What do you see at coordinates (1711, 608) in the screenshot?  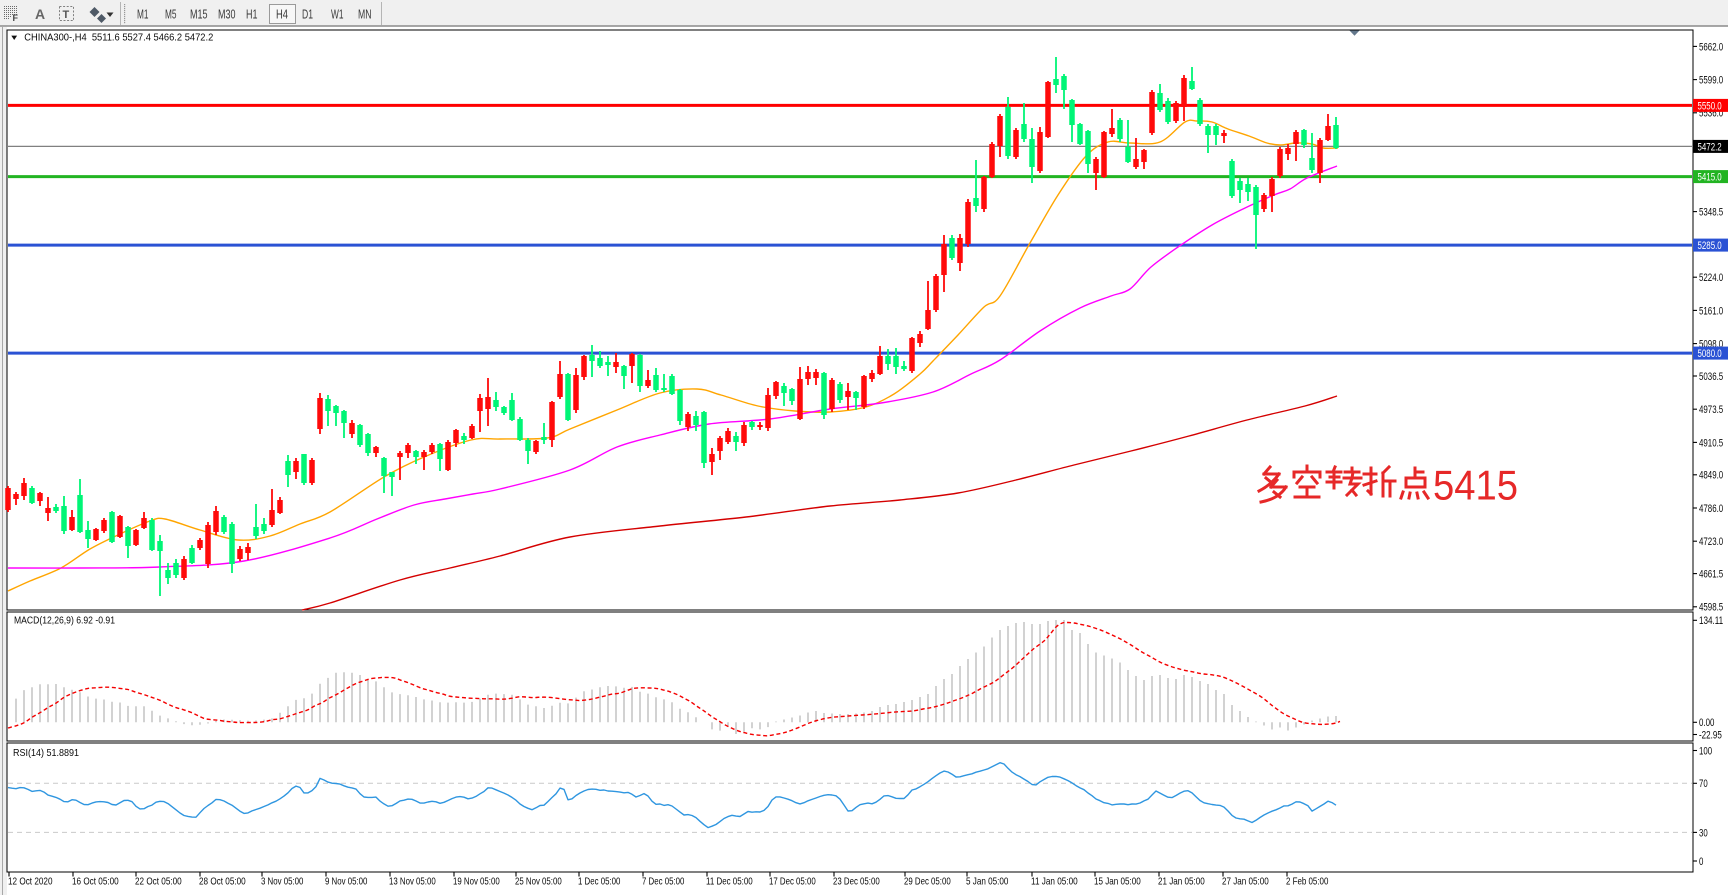 I see `svg-text: 4598.5` at bounding box center [1711, 608].